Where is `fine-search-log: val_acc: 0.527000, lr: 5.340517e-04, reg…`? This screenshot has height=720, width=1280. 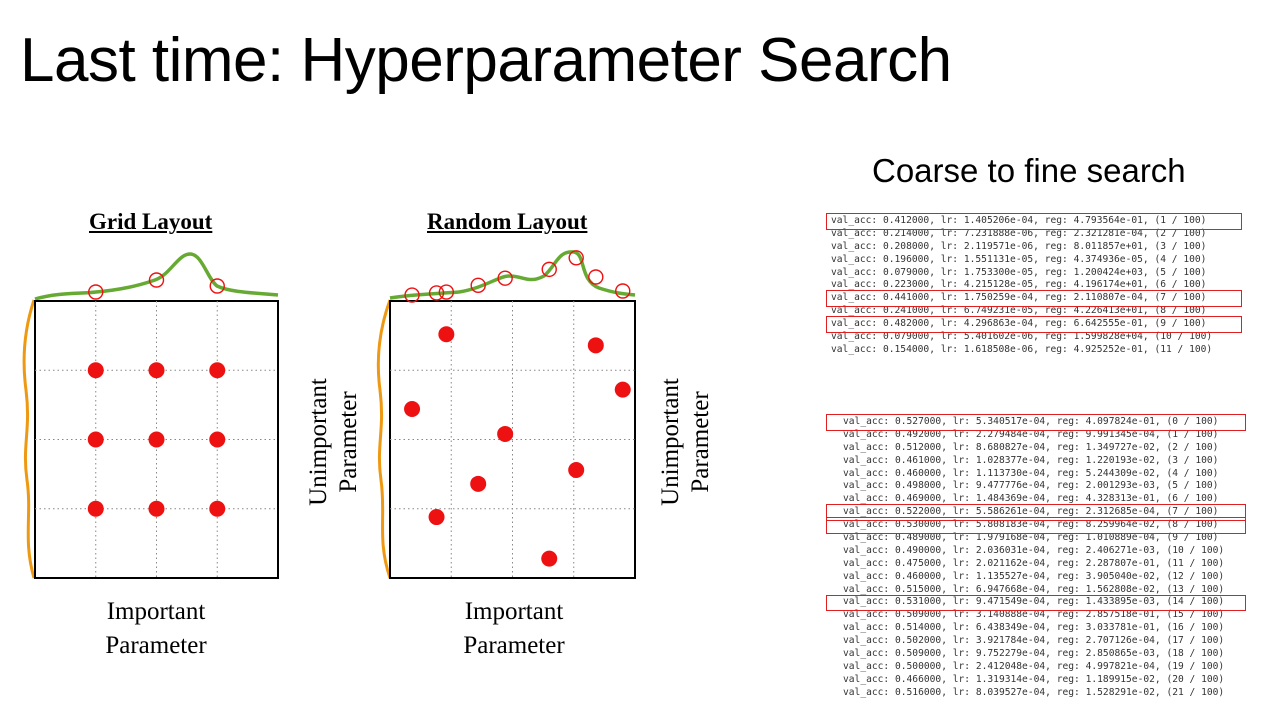
fine-search-log: val_acc: 0.527000, lr: 5.340517e-04, reg… is located at coordinates (1033, 558).